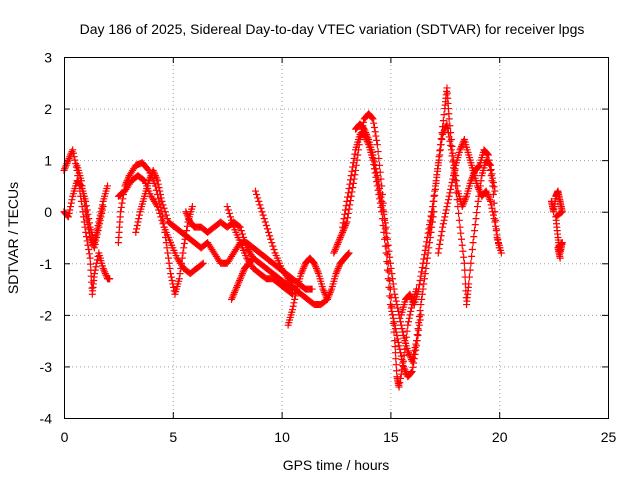 This screenshot has width=640, height=480. What do you see at coordinates (48, 212) in the screenshot?
I see `y-tick-label: 0` at bounding box center [48, 212].